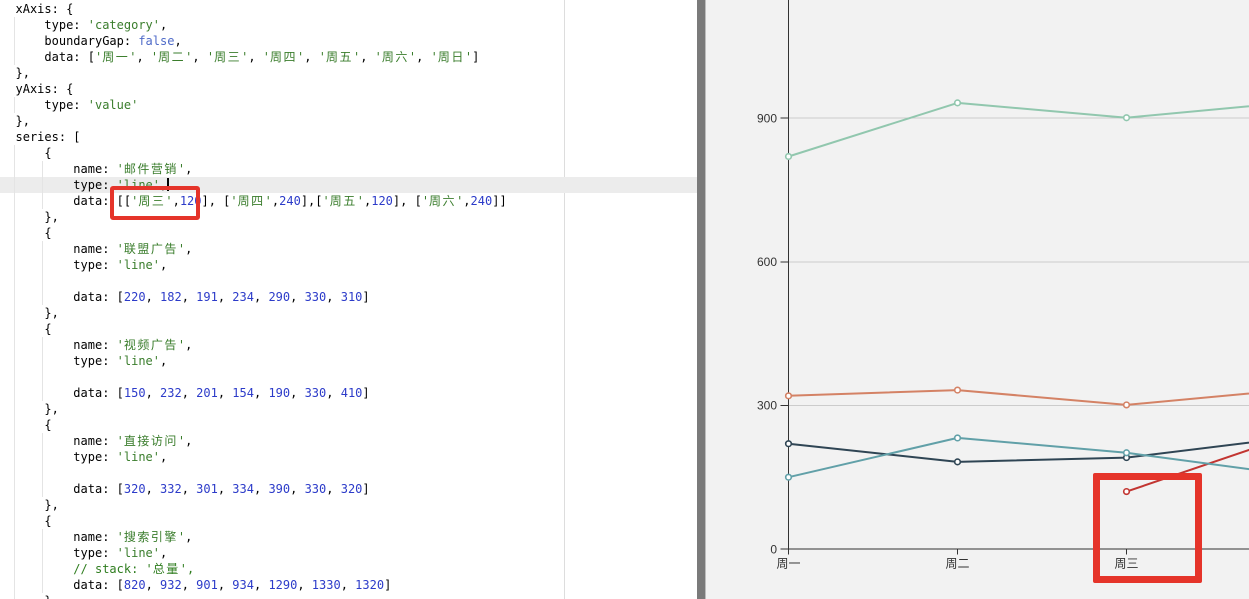 This screenshot has width=1249, height=599. I want to click on code-line: type: 'category',, so click(348, 25).